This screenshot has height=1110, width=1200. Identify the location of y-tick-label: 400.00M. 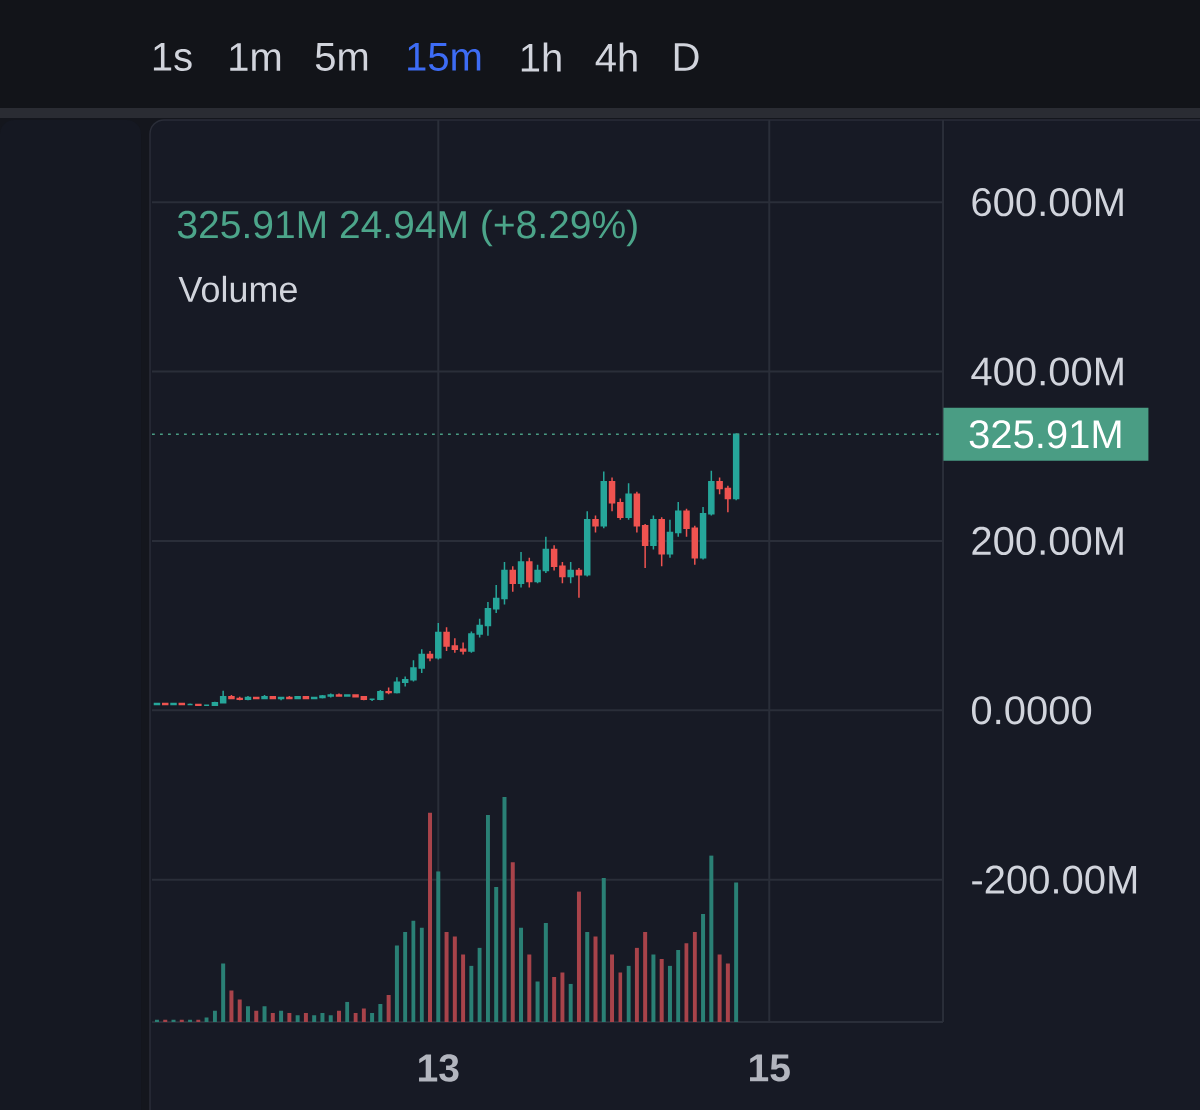
(1047, 371).